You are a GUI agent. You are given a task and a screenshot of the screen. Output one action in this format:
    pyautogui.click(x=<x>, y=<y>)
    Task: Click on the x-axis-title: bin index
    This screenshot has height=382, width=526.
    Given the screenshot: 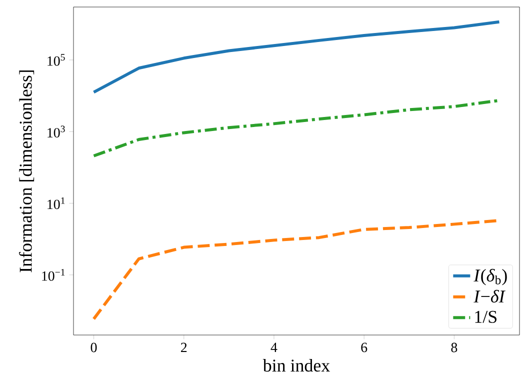 What is the action you would take?
    pyautogui.click(x=296, y=365)
    